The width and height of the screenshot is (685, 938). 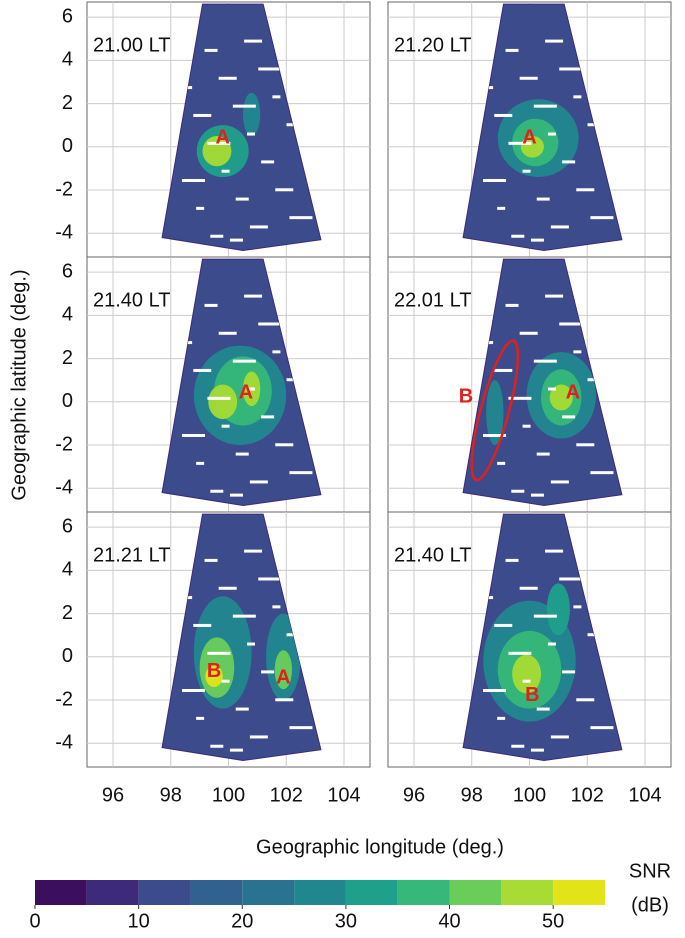 I want to click on colorbar-tick-label: 50, so click(x=553, y=921).